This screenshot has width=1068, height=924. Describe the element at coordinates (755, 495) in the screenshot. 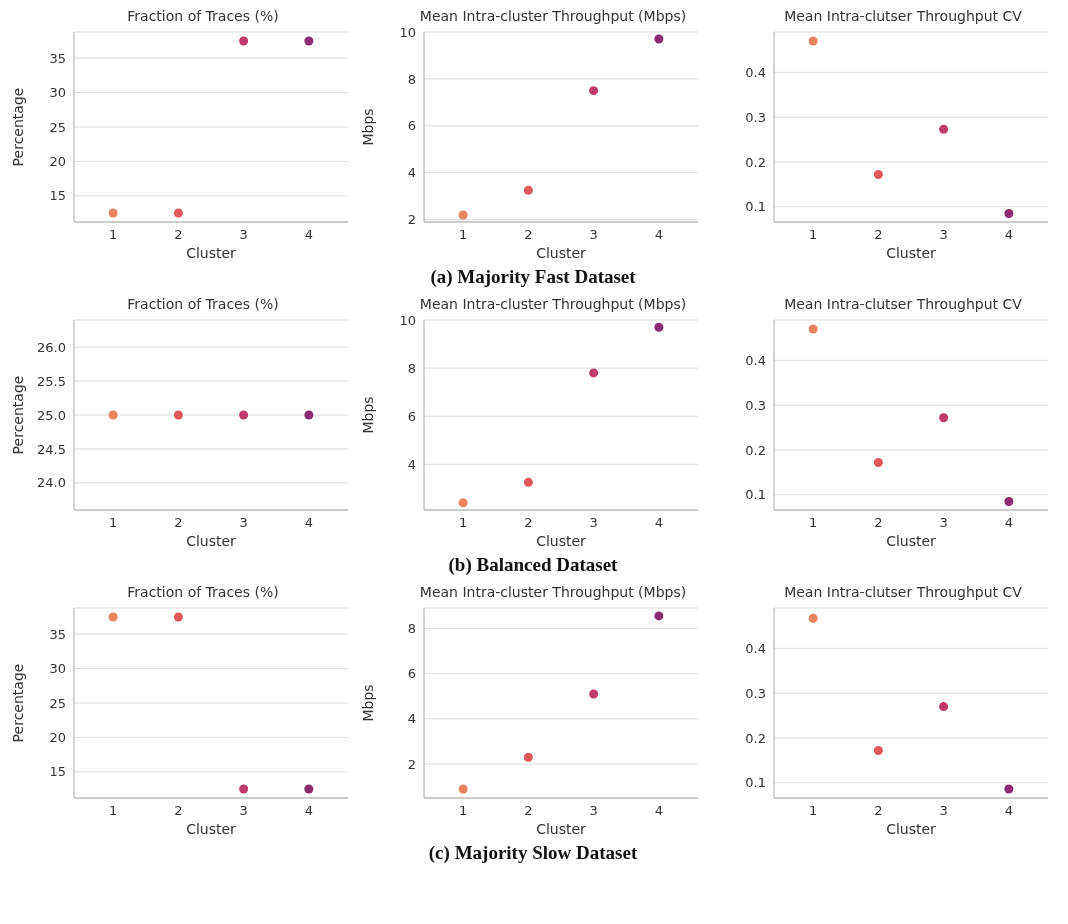

I see `y-tick-label: 0.1` at that location.